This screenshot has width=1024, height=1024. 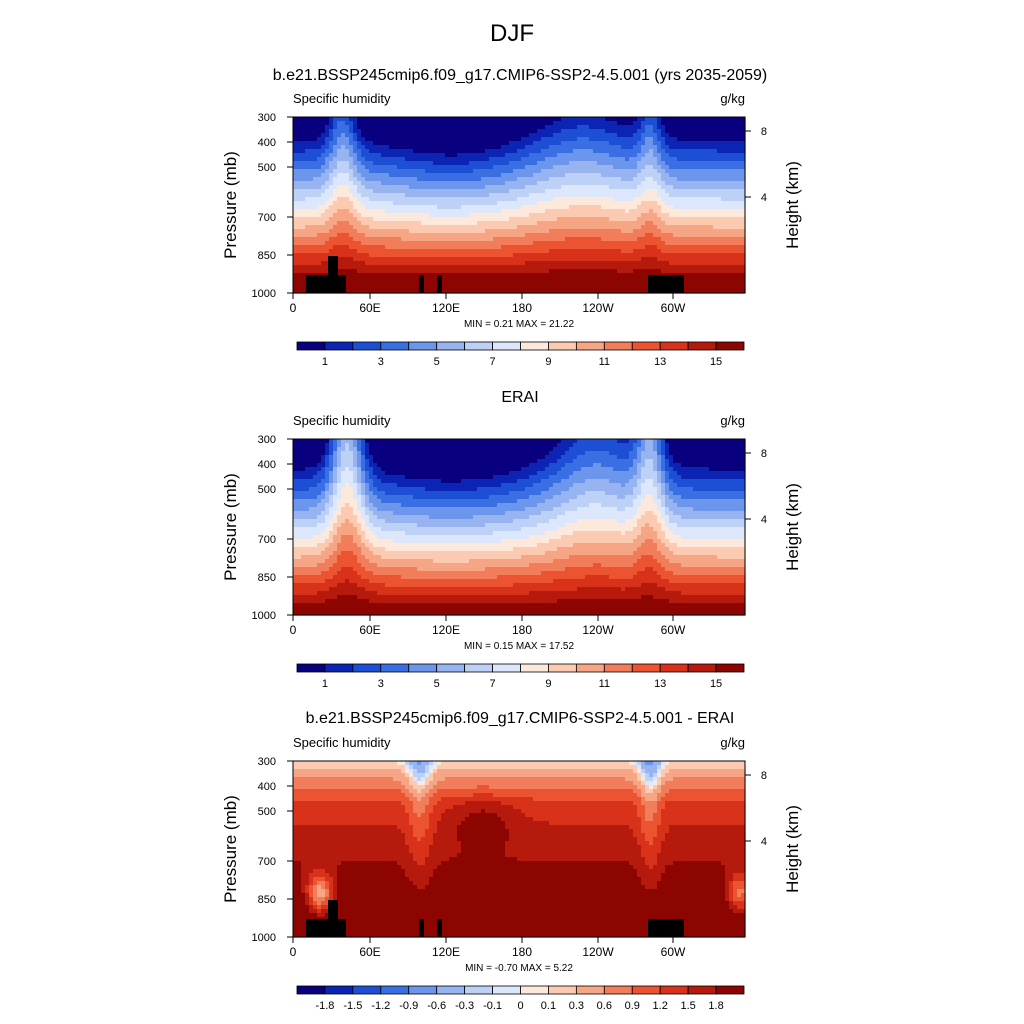 What do you see at coordinates (380, 1006) in the screenshot?
I see `colorbar-label: -1.2` at bounding box center [380, 1006].